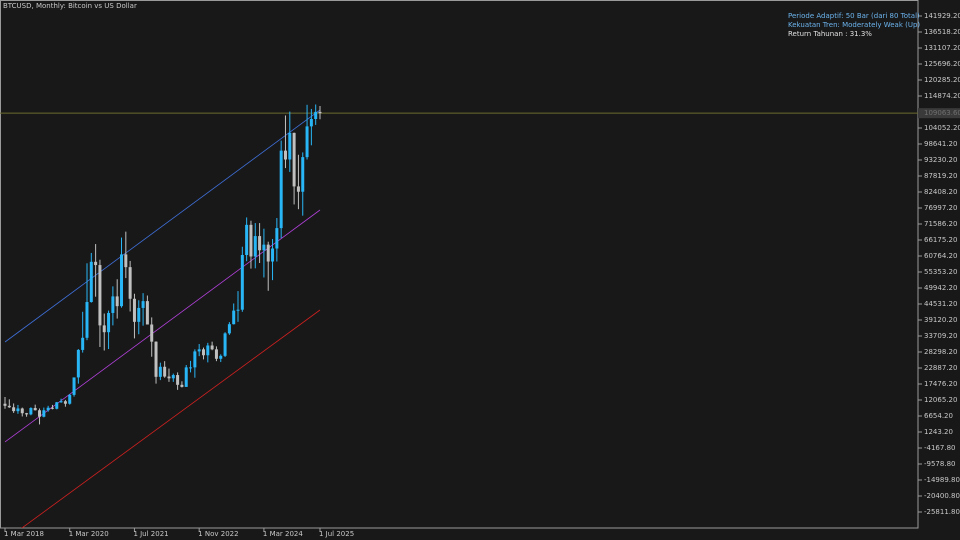 The width and height of the screenshot is (960, 540). I want to click on y-tick-label: 87819.20, so click(940, 176).